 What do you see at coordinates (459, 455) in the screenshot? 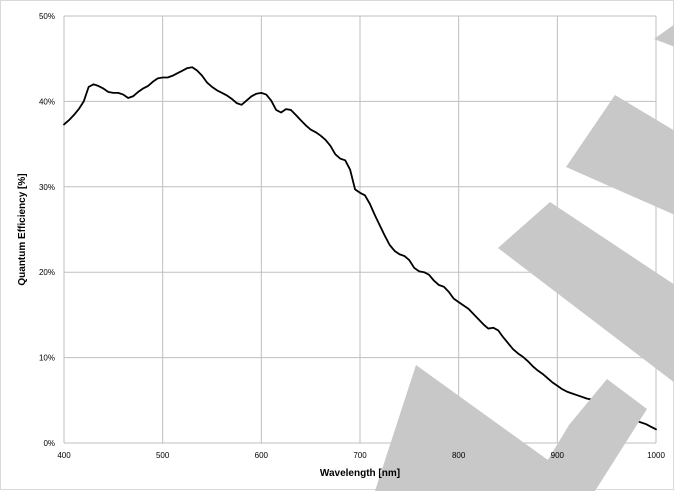
I see `x-tick-label: 800` at bounding box center [459, 455].